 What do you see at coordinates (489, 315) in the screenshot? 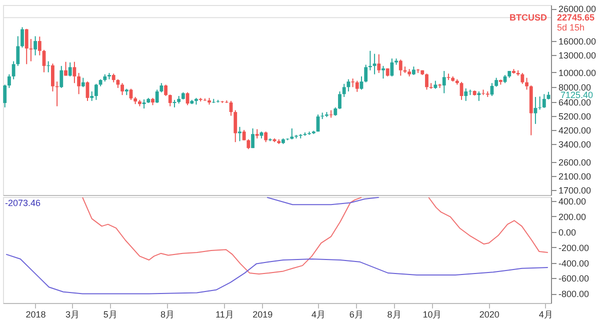
I see `x-tick-label: 2020` at bounding box center [489, 315].